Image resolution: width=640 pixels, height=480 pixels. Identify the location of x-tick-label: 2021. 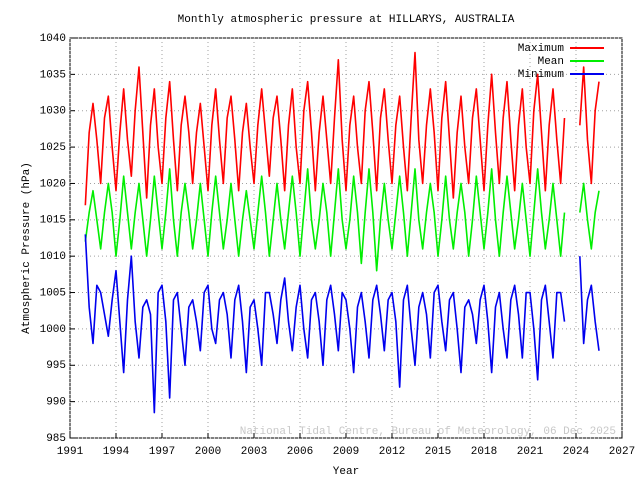
(530, 452).